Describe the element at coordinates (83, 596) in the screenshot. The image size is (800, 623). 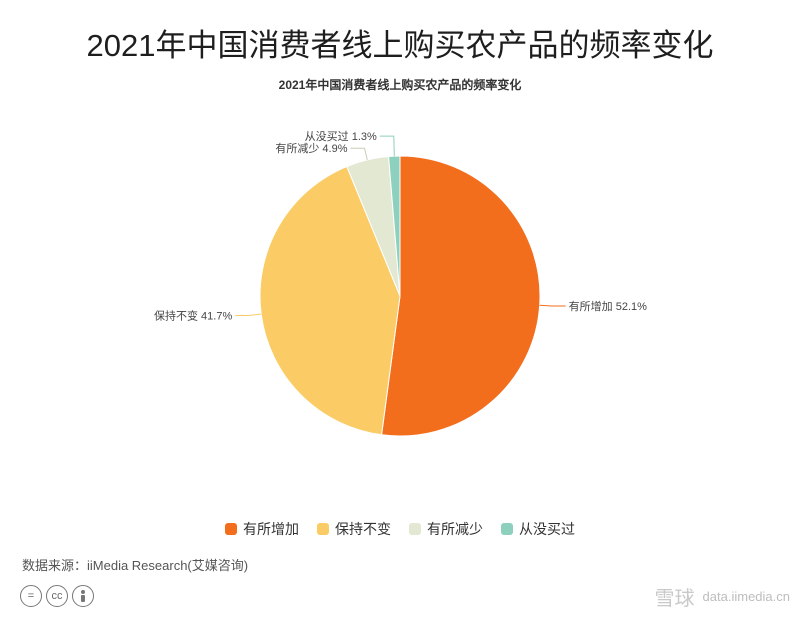
I see `person-icon` at that location.